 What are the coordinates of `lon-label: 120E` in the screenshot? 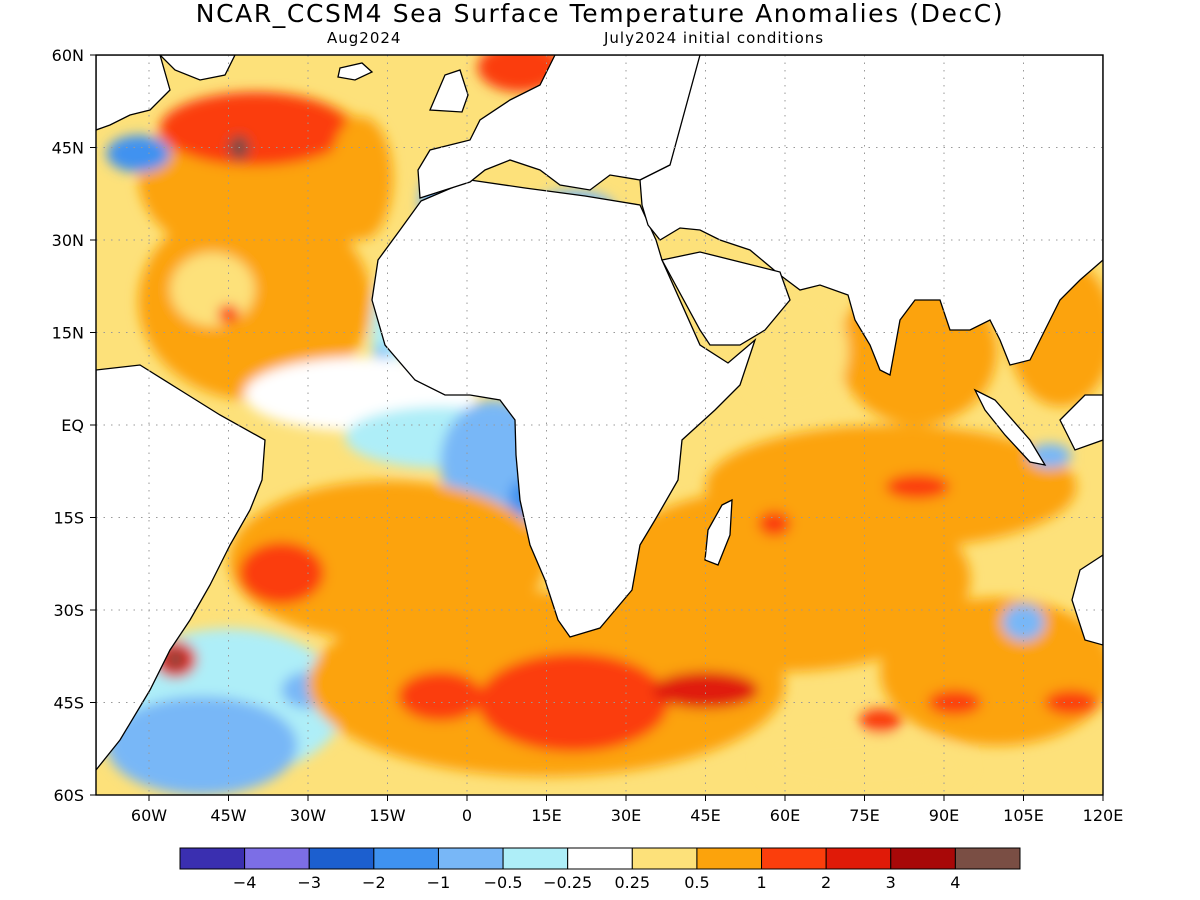 It's located at (1103, 815).